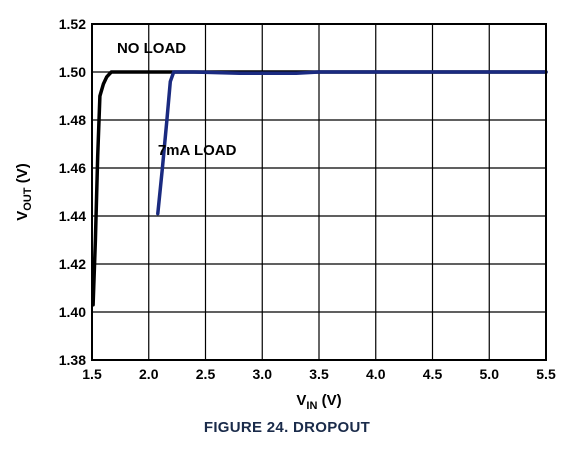 The image size is (574, 454). What do you see at coordinates (149, 374) in the screenshot?
I see `x-tick-label: 2.0` at bounding box center [149, 374].